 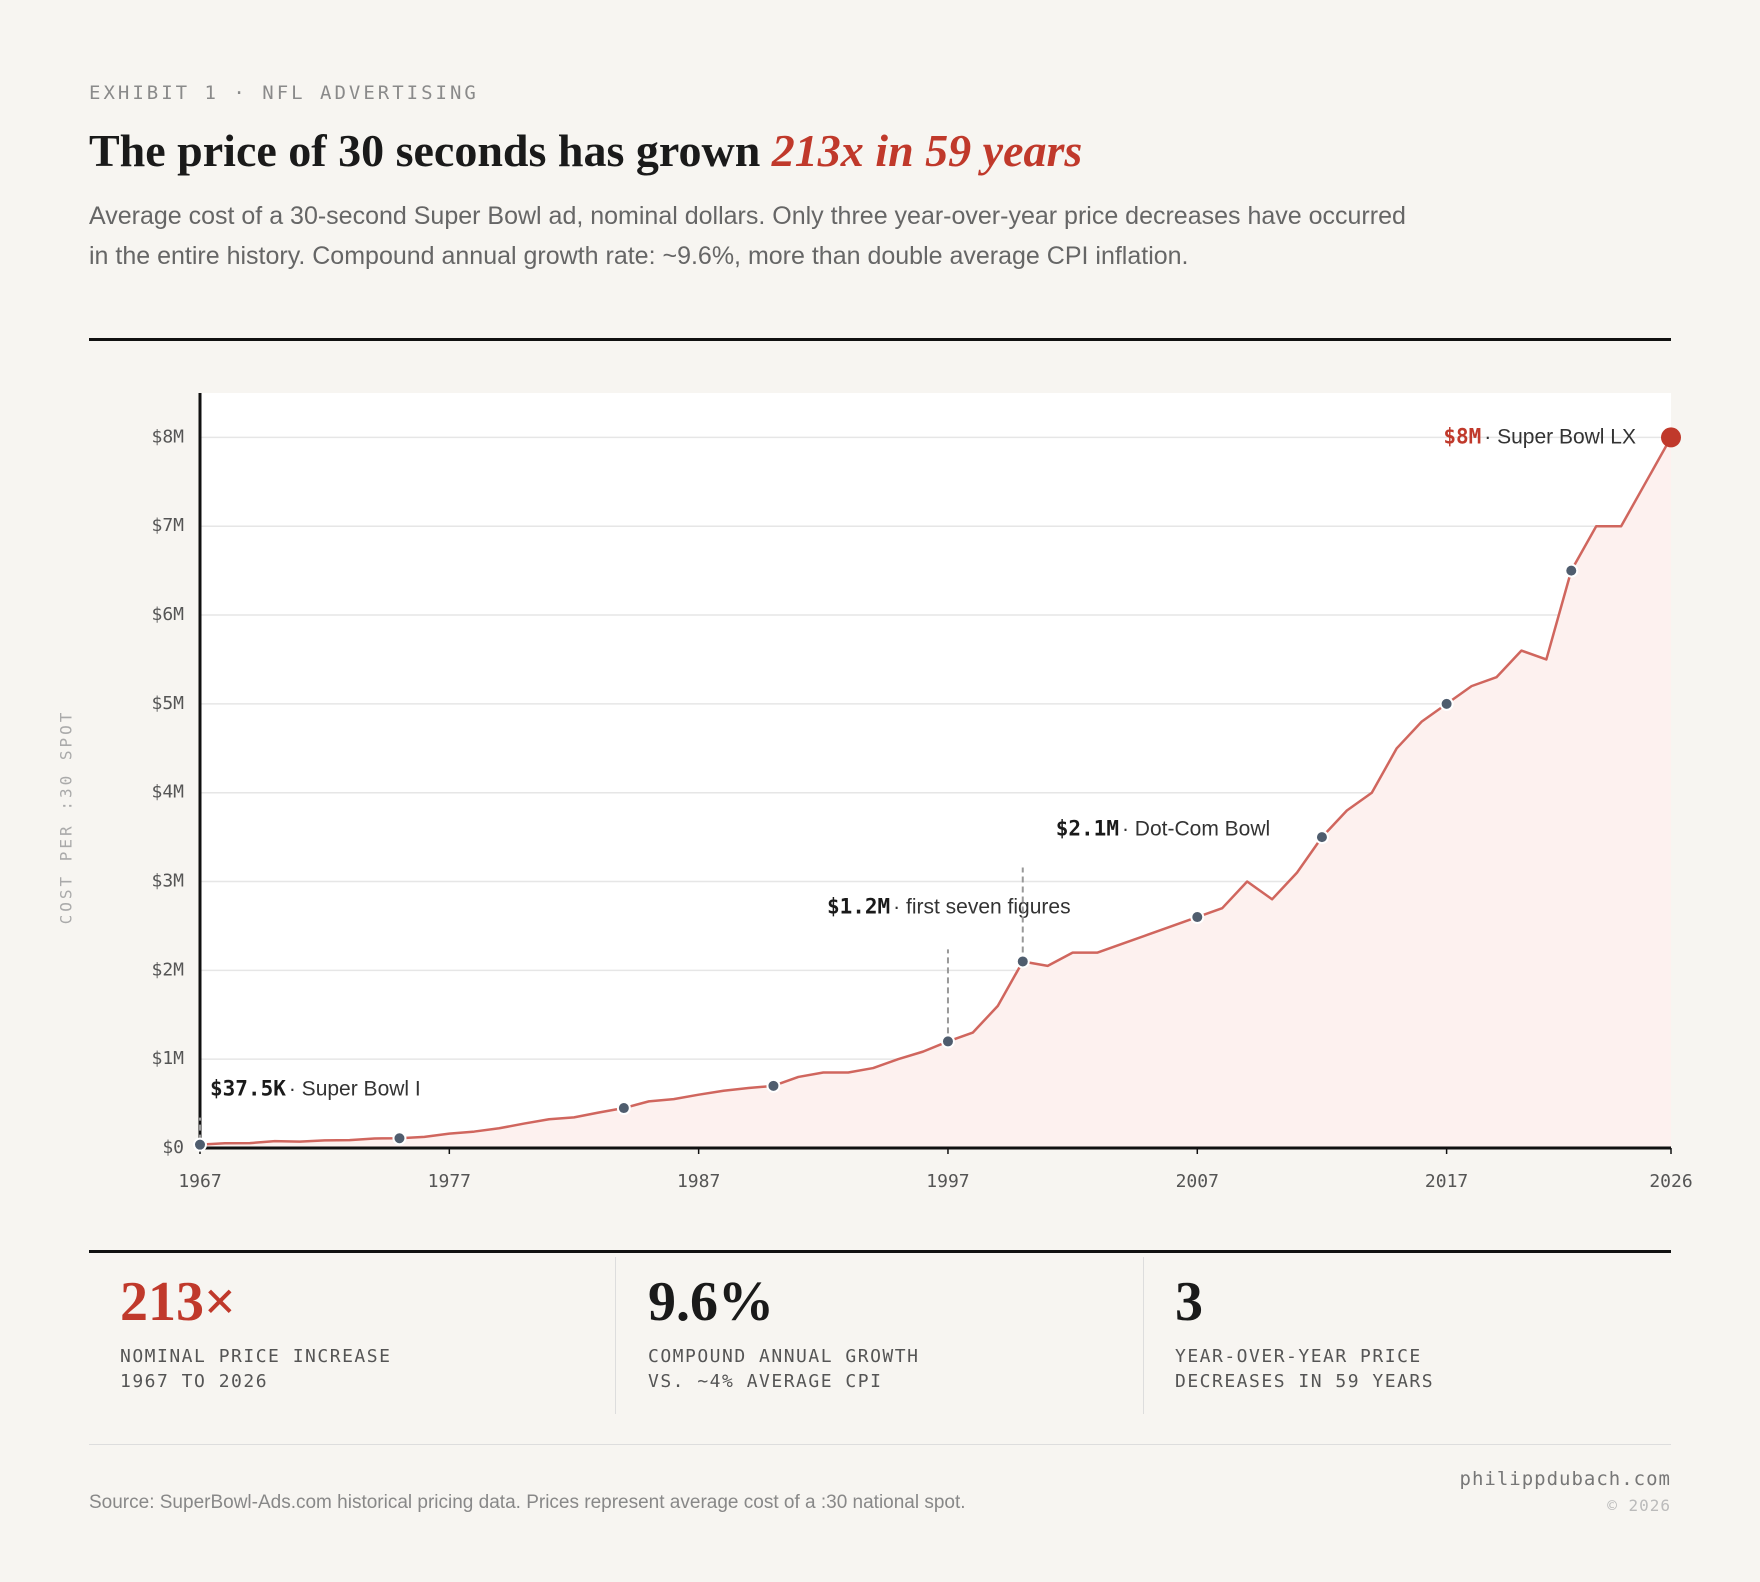 What do you see at coordinates (199, 1181) in the screenshot?
I see `x-tick-label: 1967` at bounding box center [199, 1181].